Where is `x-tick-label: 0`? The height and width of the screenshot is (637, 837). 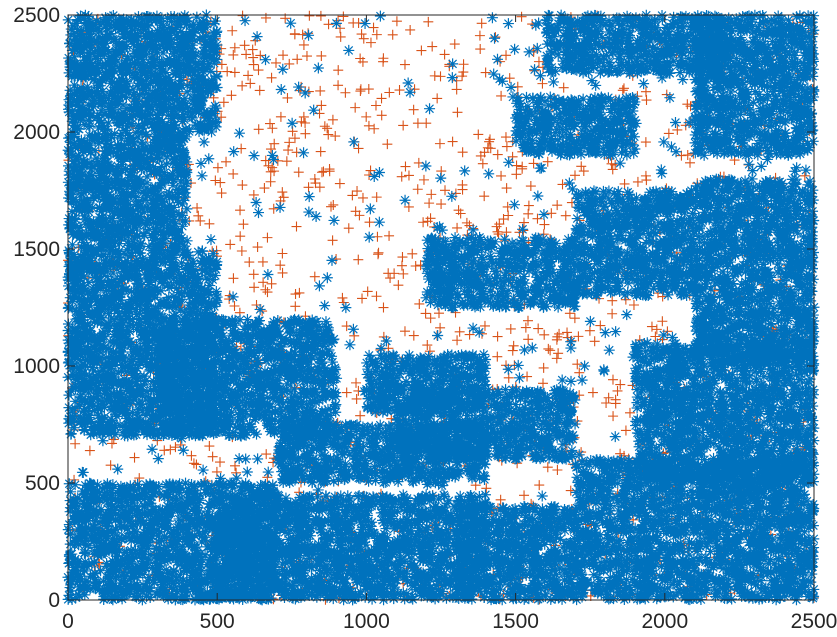
x-tick-label: 0 is located at coordinates (68, 621).